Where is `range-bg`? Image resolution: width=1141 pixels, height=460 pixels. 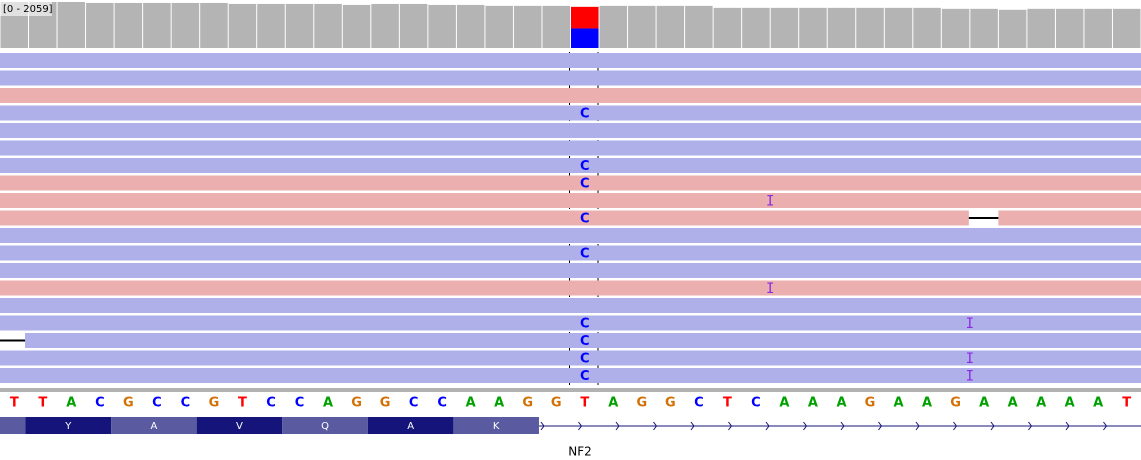
range-bg is located at coordinates (26, 9).